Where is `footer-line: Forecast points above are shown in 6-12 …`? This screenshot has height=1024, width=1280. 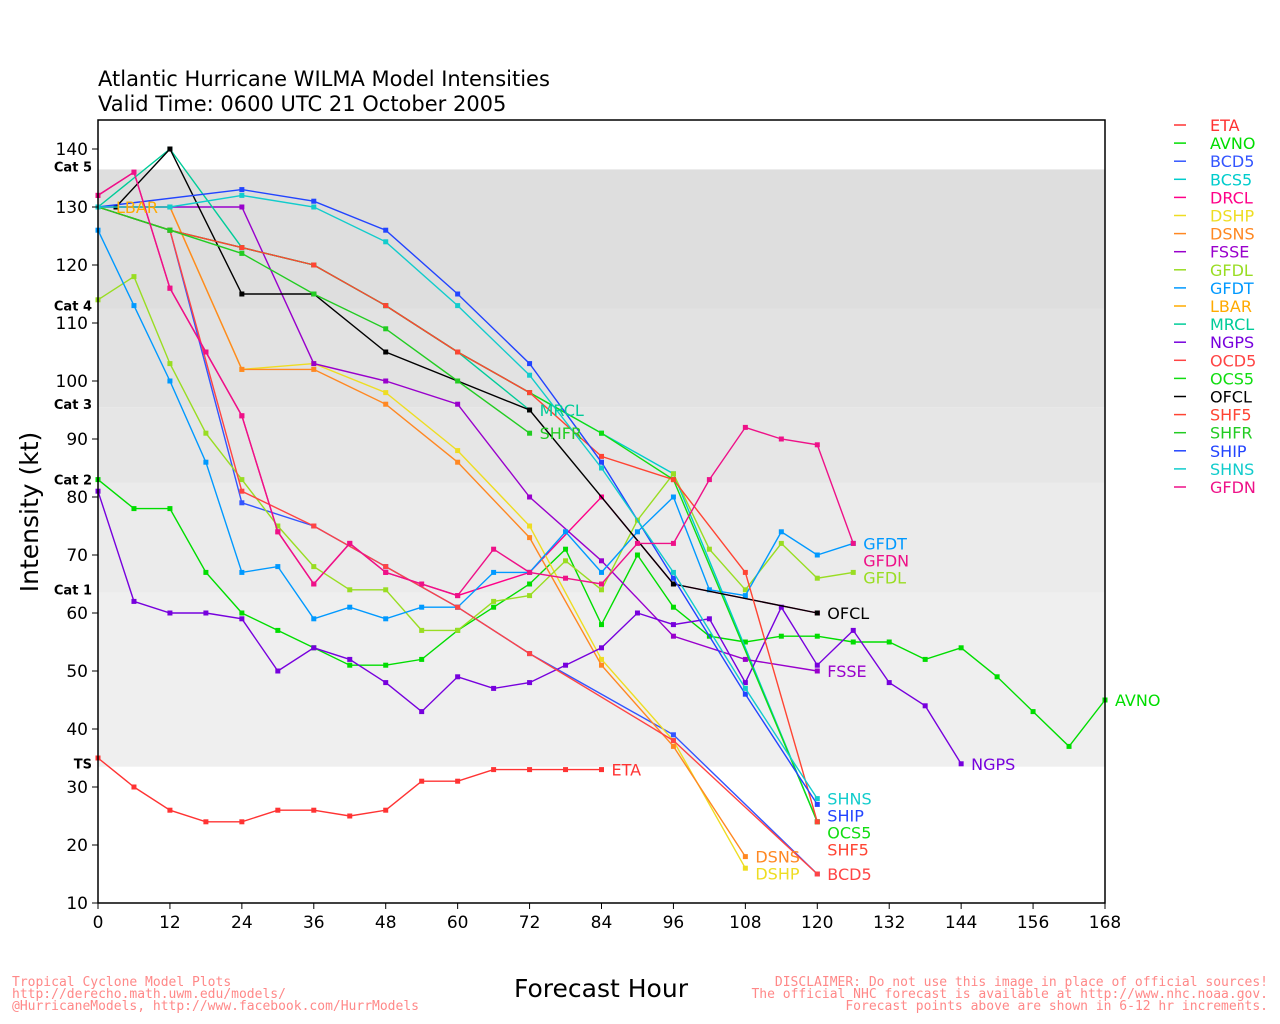
footer-line: Forecast points above are shown in 6-12 … is located at coordinates (1056, 1006).